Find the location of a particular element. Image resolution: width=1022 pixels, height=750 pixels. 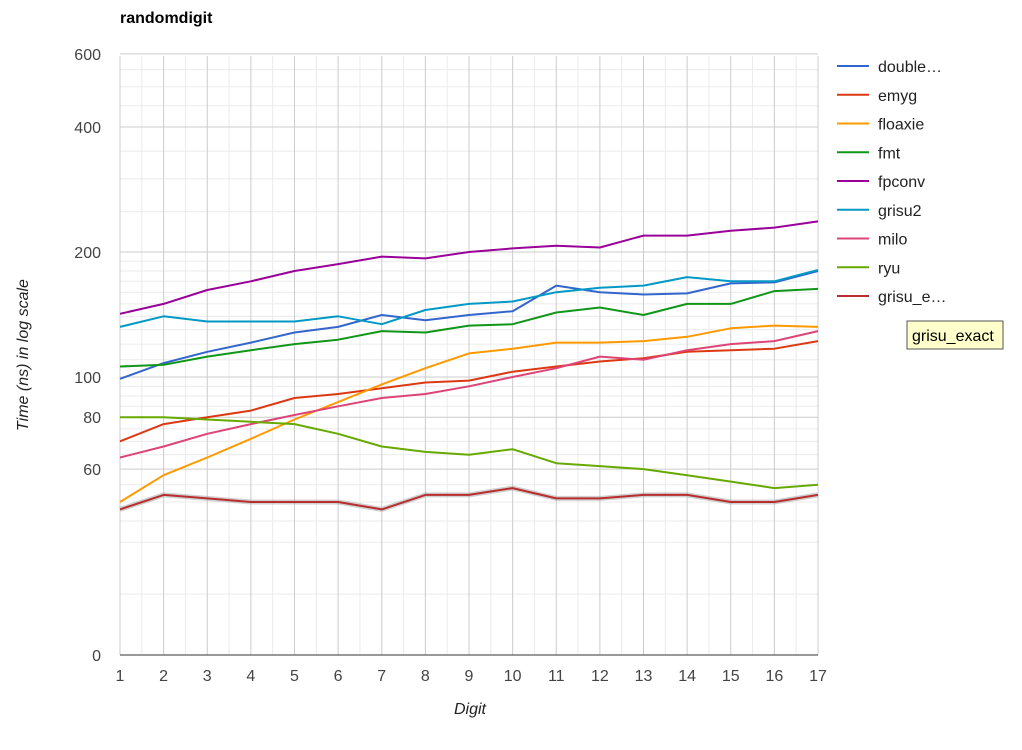

x-axis-ticks: 1 2 3 4 5 6 7 8 9 10 11 12 13 14 15 16 17 is located at coordinates (471, 676).